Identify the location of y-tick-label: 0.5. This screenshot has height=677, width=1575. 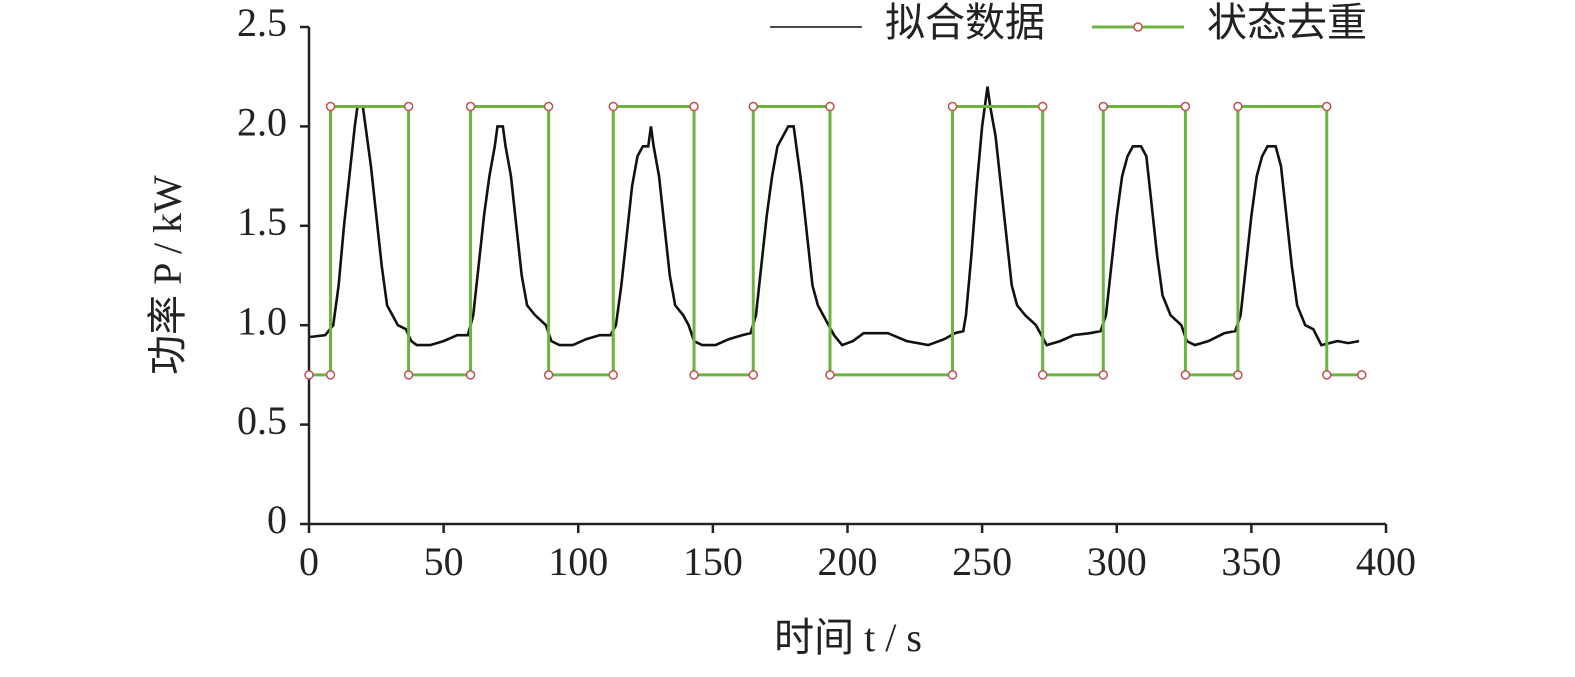
(262, 420).